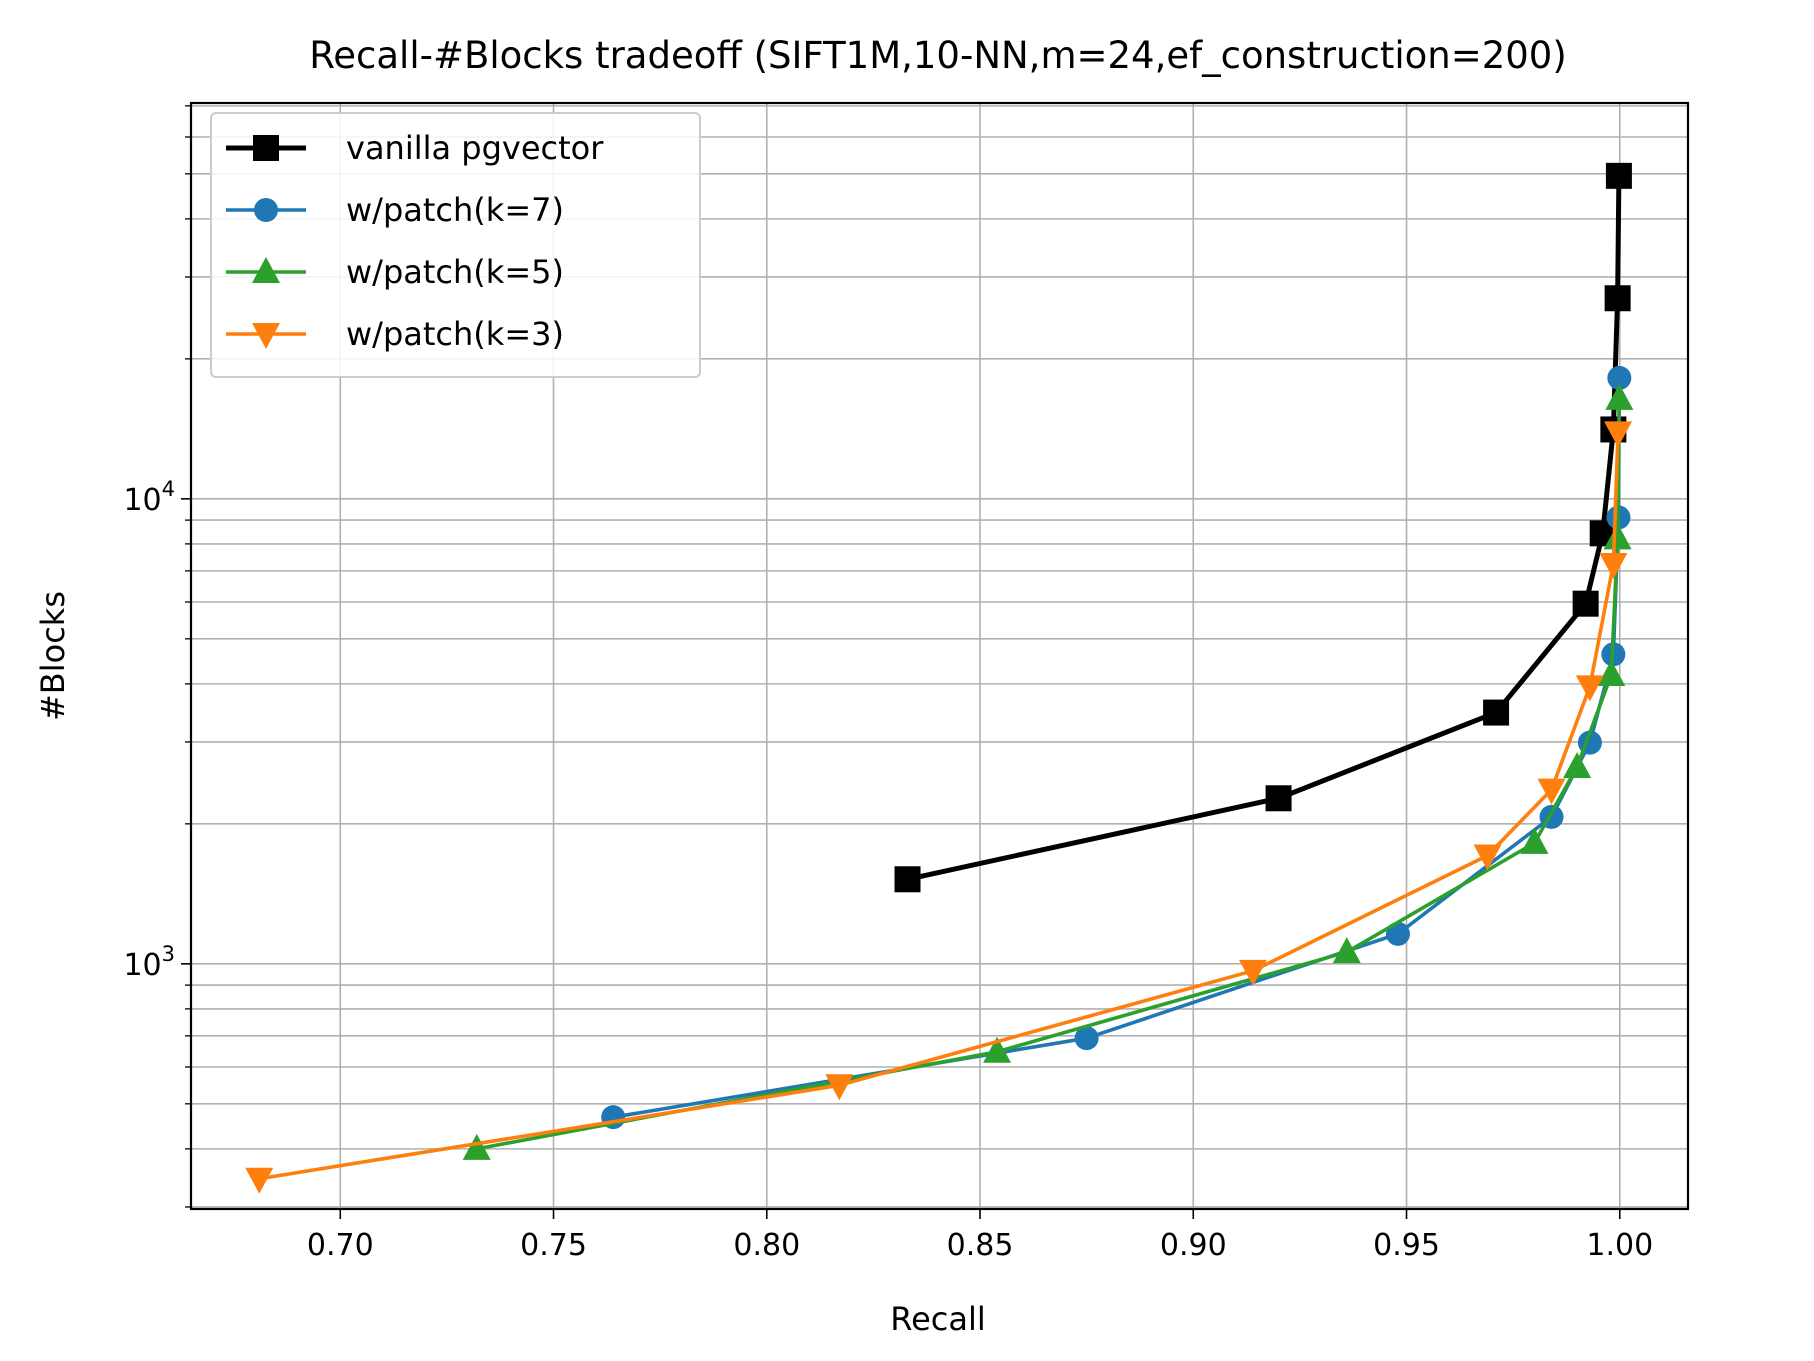 Image resolution: width=1814 pixels, height=1361 pixels. I want to click on y-tick-label: 10⁴, so click(149, 497).